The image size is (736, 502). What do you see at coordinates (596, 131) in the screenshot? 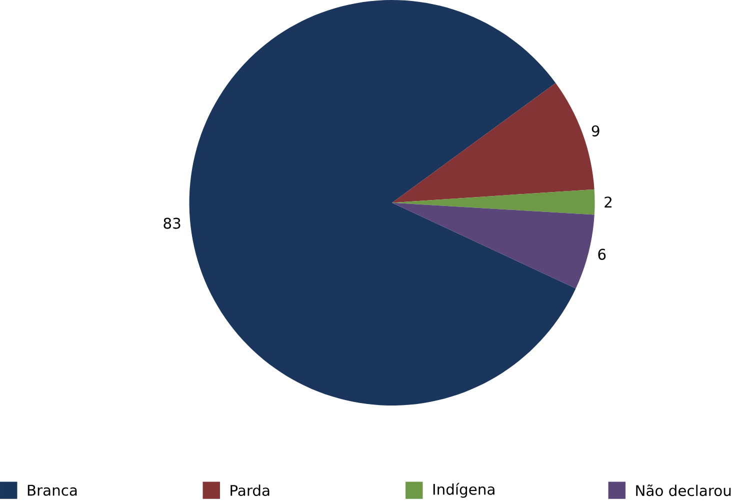
I see `data-label: 9` at bounding box center [596, 131].